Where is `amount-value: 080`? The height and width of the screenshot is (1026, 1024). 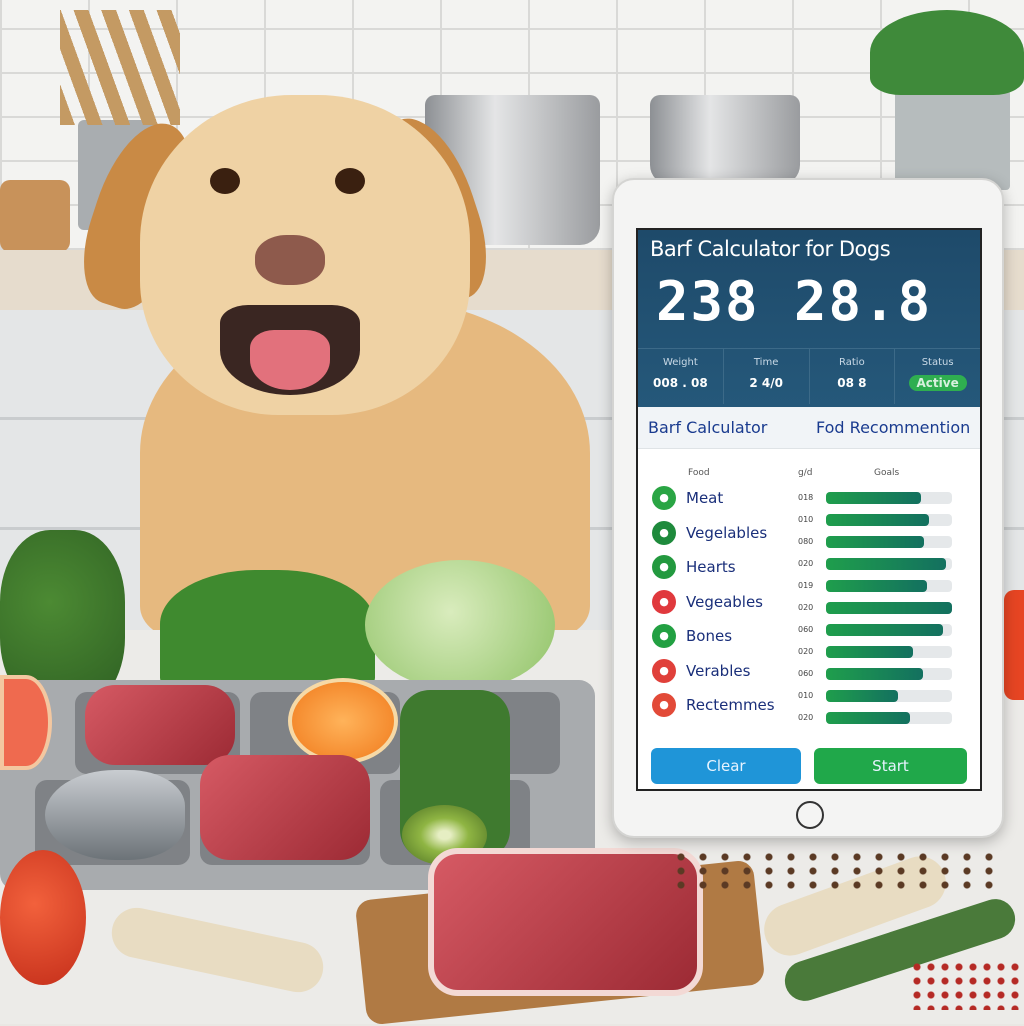
amount-value: 080 is located at coordinates (806, 541).